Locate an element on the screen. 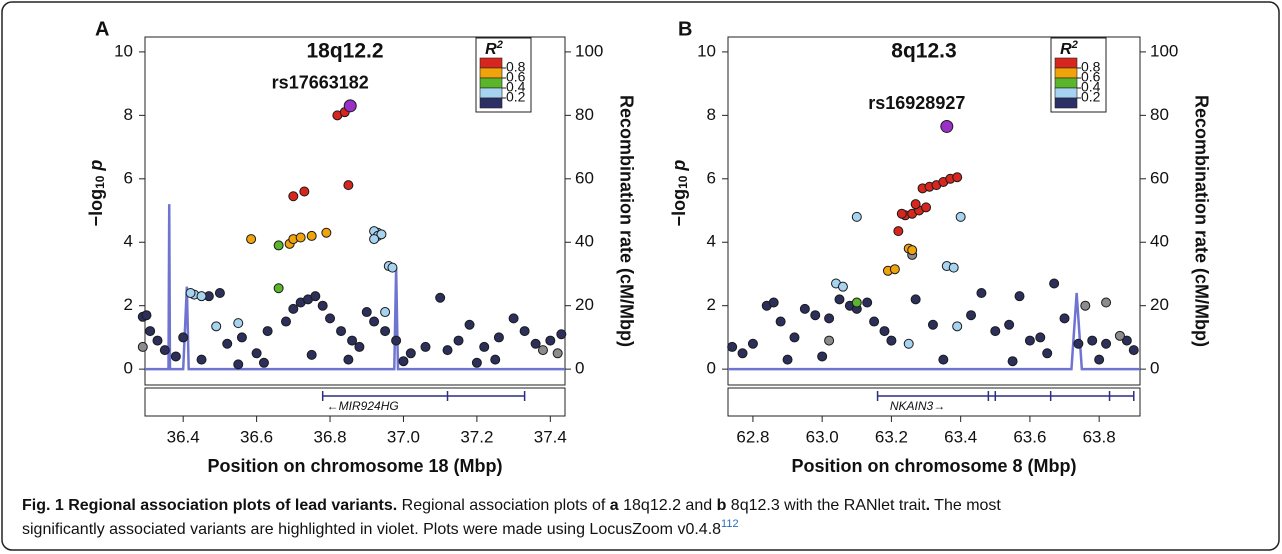 This screenshot has height=554, width=1282. recombination-line is located at coordinates (934, 331).